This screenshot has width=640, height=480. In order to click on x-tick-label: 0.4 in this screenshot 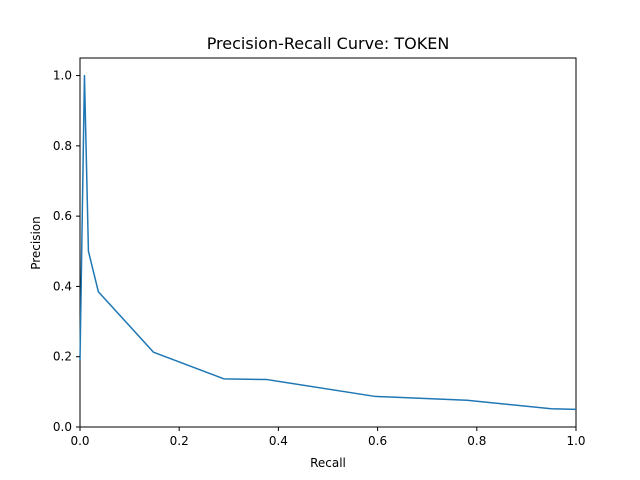, I will do `click(278, 441)`.